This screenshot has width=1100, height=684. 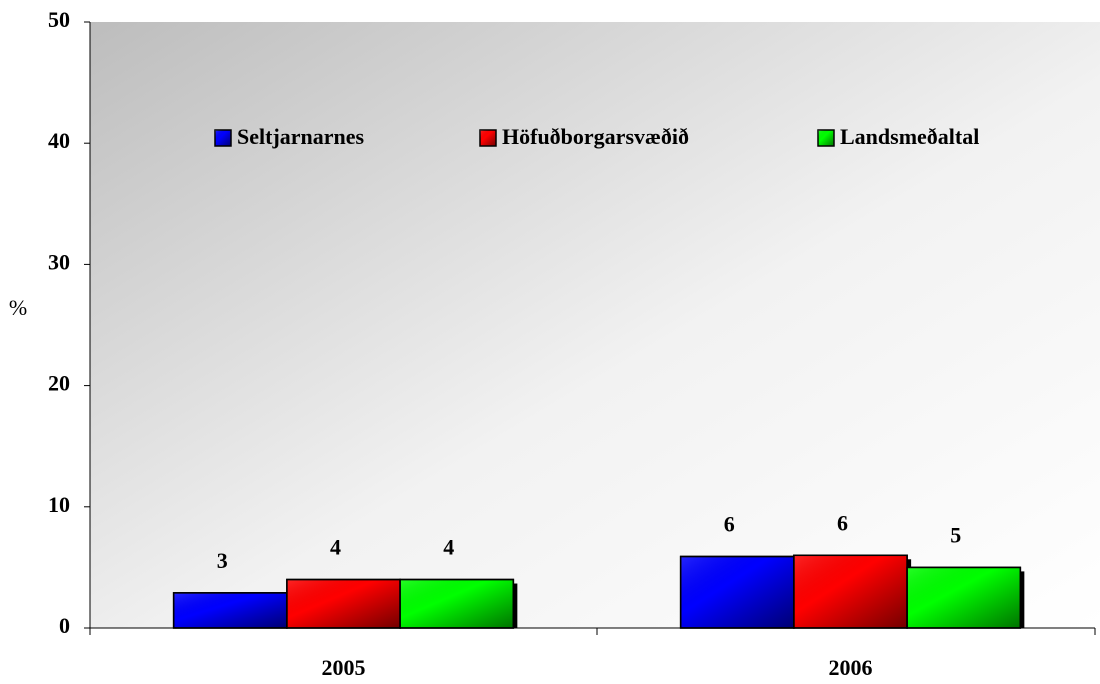 What do you see at coordinates (595, 136) in the screenshot?
I see `legend-label: Höfuðborgarsvæðið` at bounding box center [595, 136].